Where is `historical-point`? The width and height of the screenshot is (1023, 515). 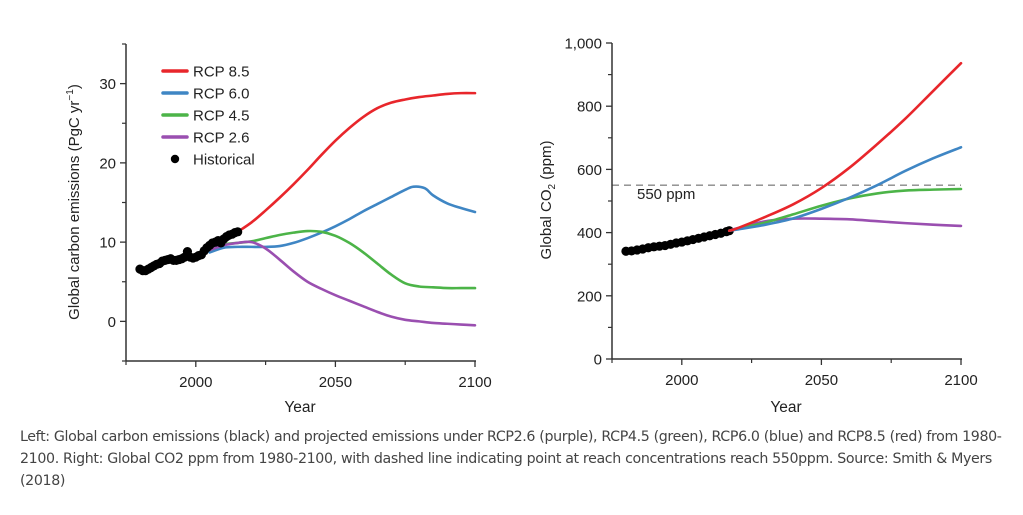 historical-point is located at coordinates (238, 232).